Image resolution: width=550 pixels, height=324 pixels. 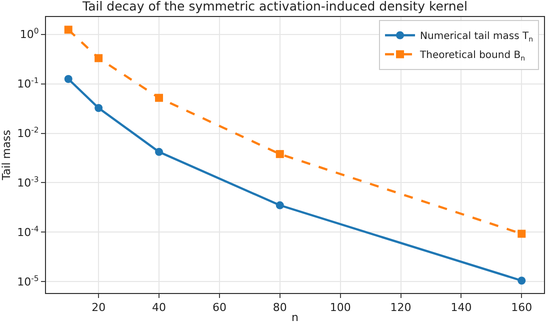 What do you see at coordinates (219, 307) in the screenshot?
I see `x-tick-label: 60` at bounding box center [219, 307].